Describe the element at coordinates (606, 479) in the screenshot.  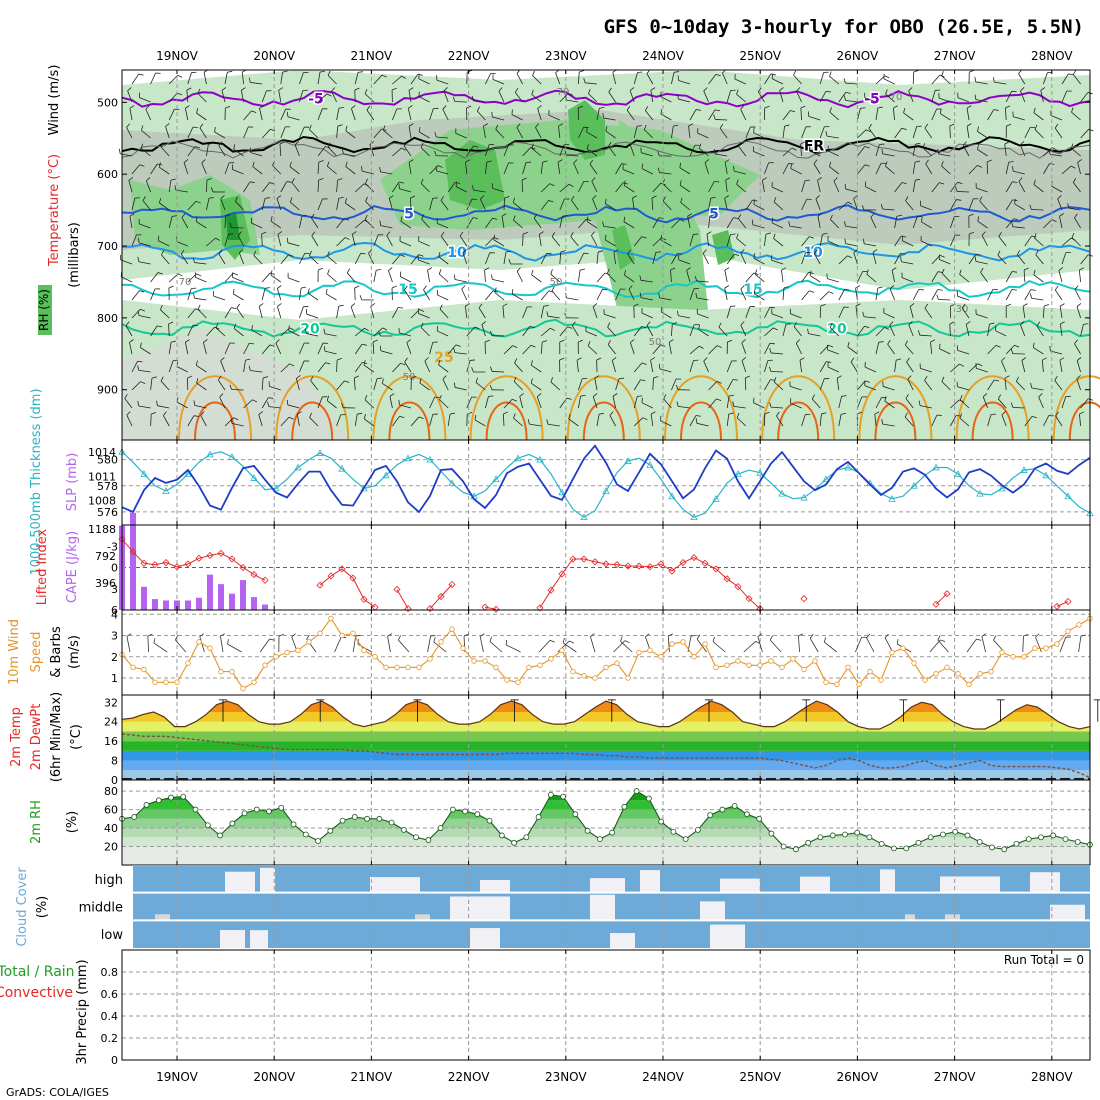
I see `slp-line` at that location.